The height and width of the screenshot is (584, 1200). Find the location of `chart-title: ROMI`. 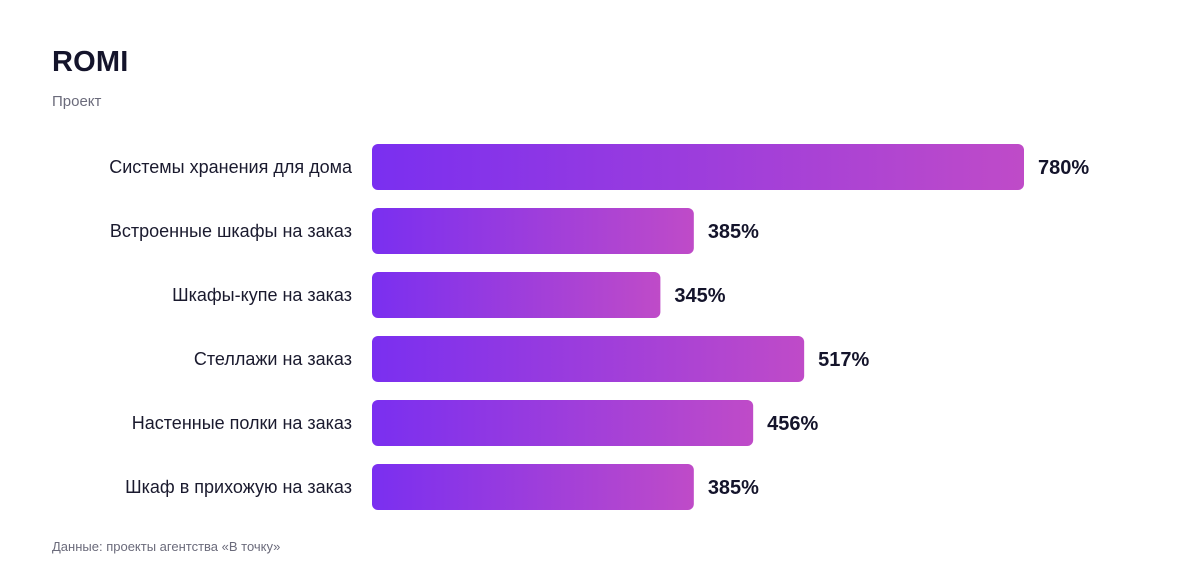

chart-title: ROMI is located at coordinates (90, 62).